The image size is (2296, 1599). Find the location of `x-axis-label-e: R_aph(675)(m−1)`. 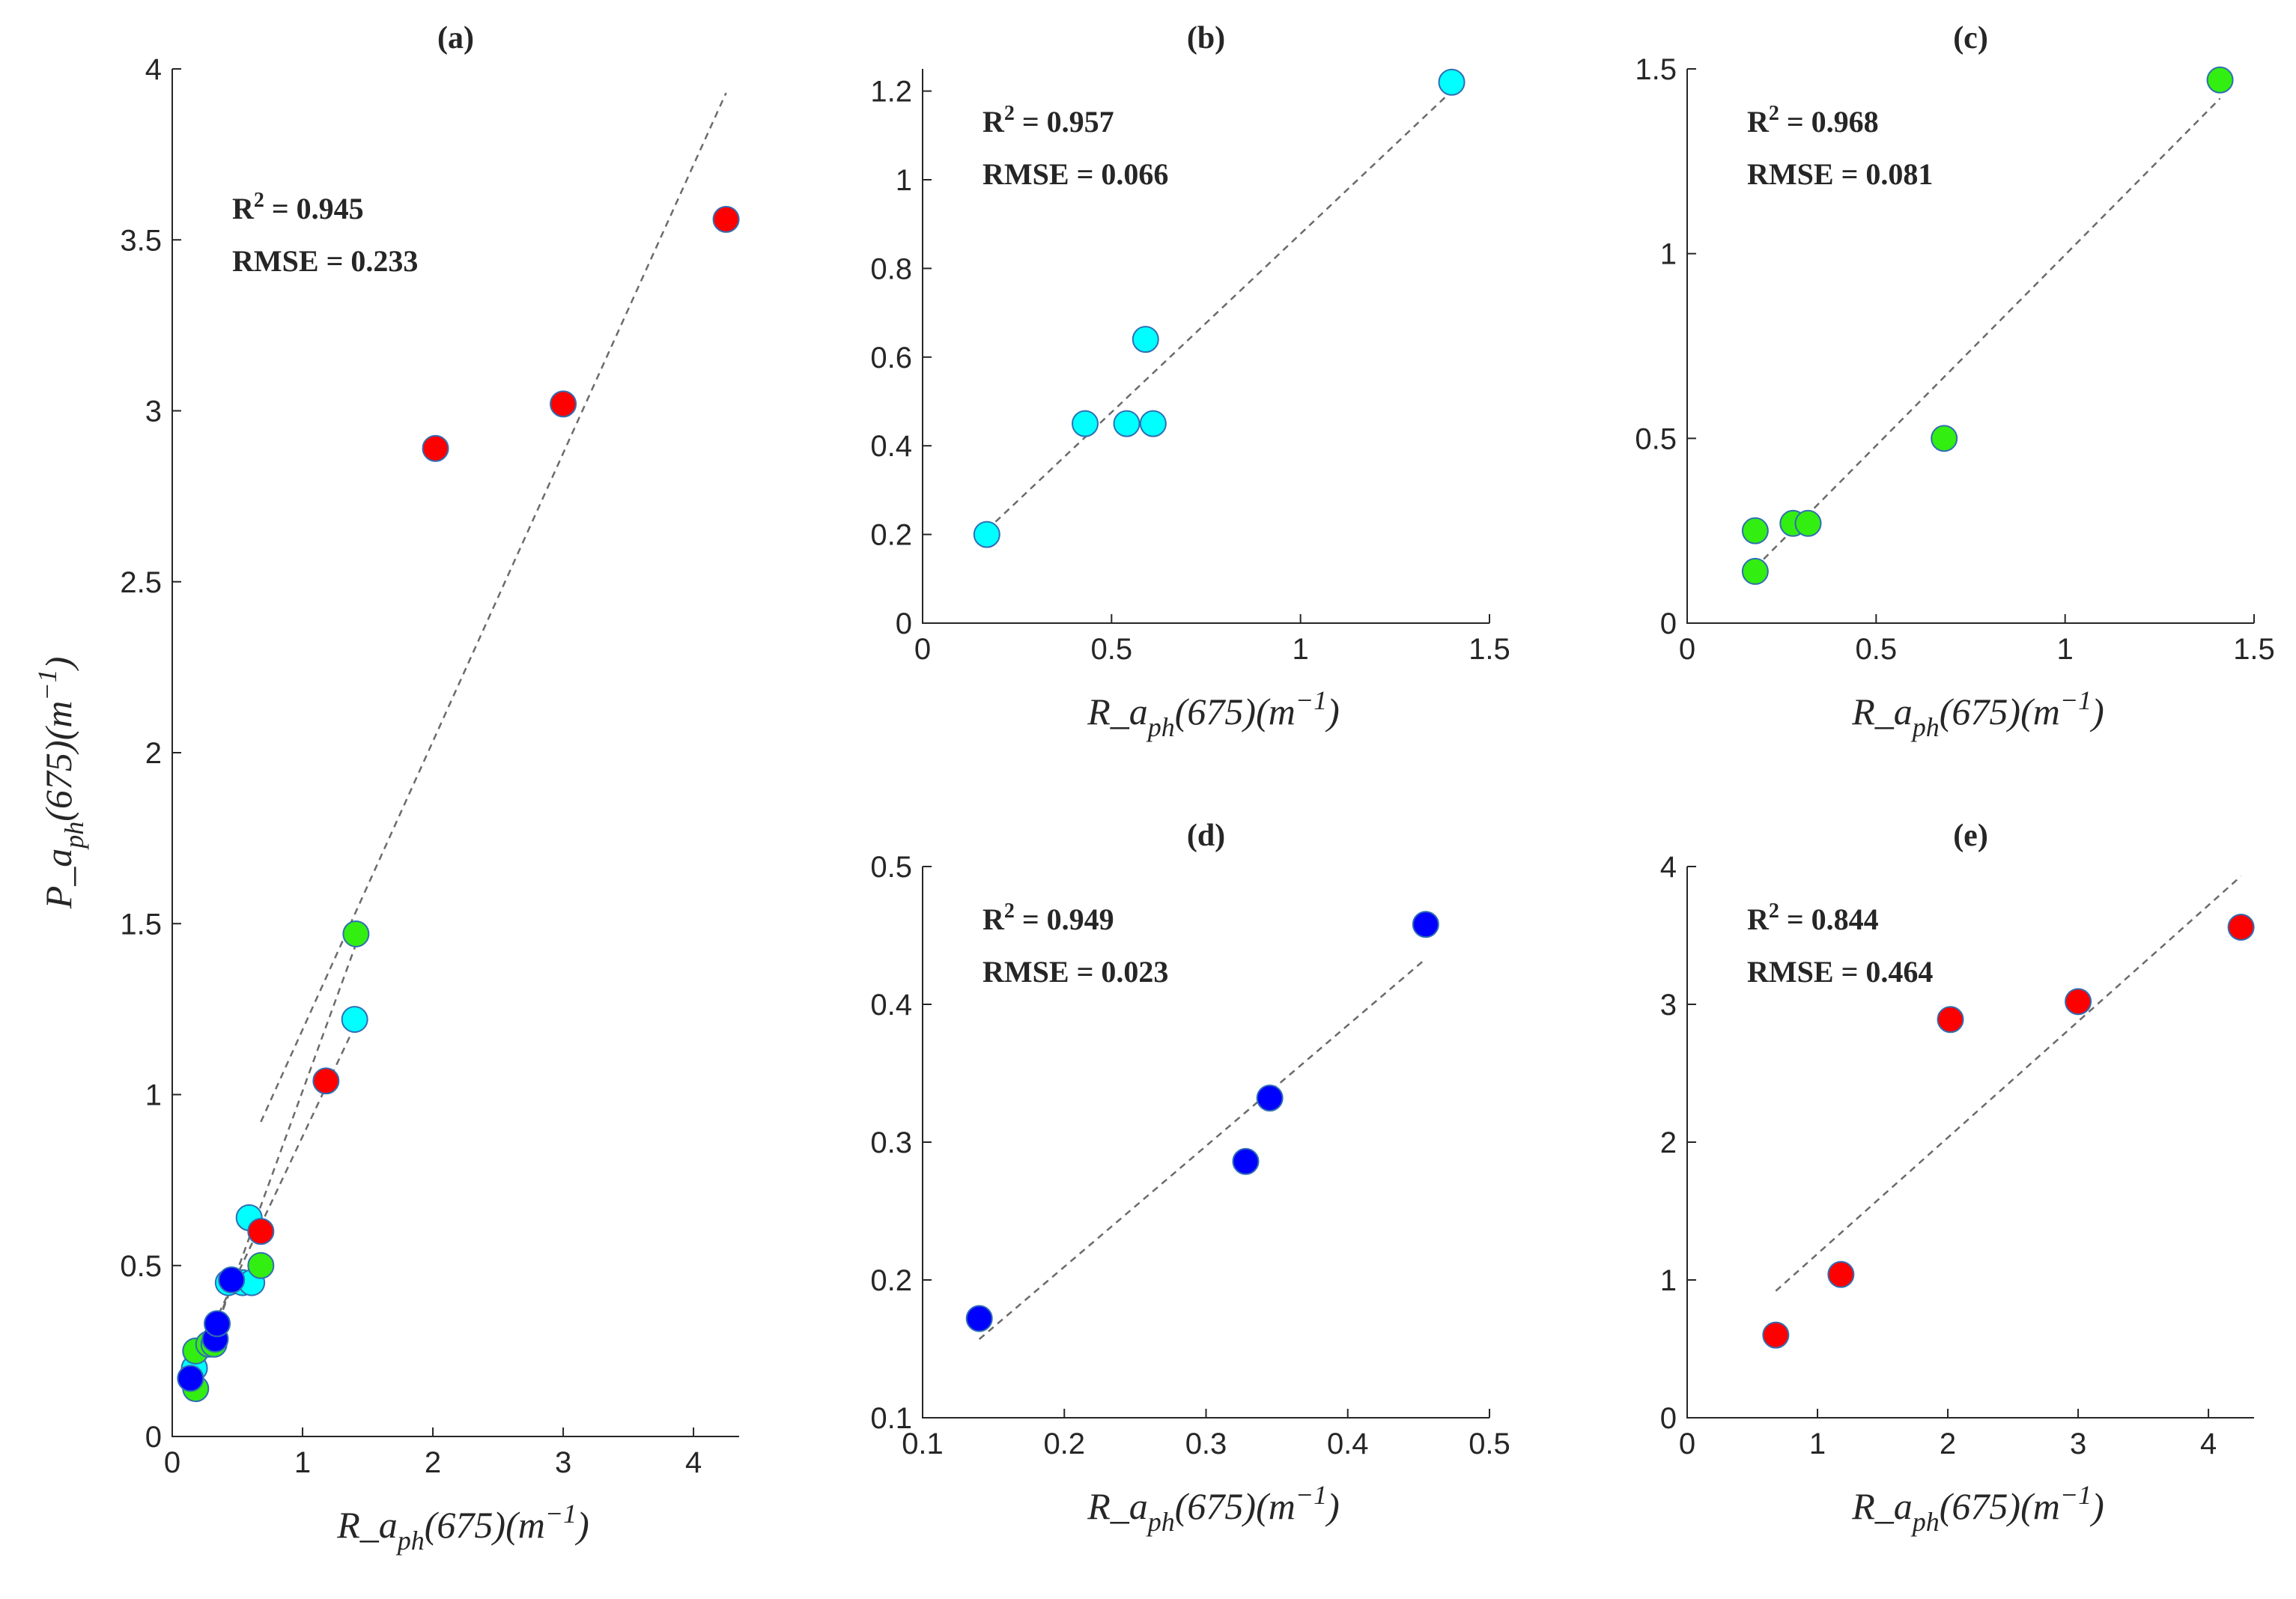

x-axis-label-e: R_aph(675)(m−1) is located at coordinates (1977, 1508).